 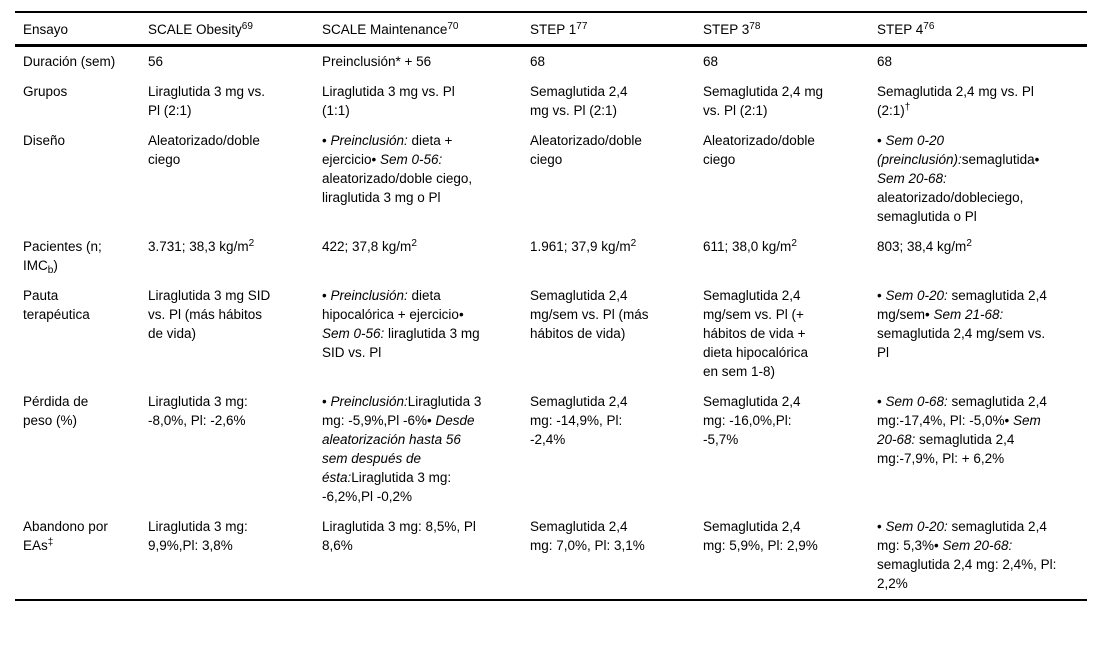 I want to click on text-segment: semaglutida 2,4 mg: 5,3%•, so click(x=962, y=536).